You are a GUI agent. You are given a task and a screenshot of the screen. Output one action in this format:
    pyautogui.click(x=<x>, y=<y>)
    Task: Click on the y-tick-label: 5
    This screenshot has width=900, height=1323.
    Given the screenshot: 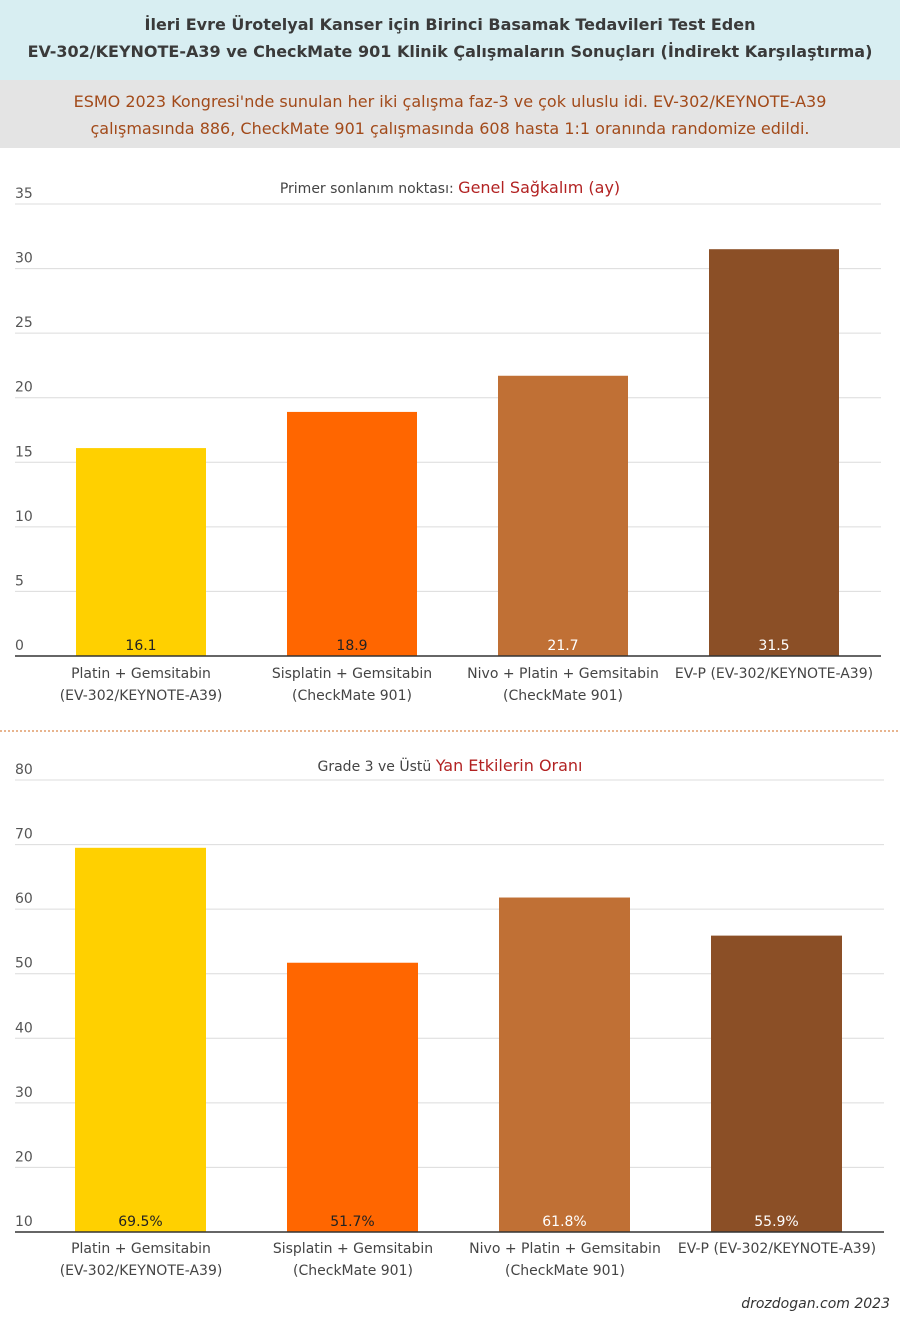 What is the action you would take?
    pyautogui.click(x=19, y=581)
    